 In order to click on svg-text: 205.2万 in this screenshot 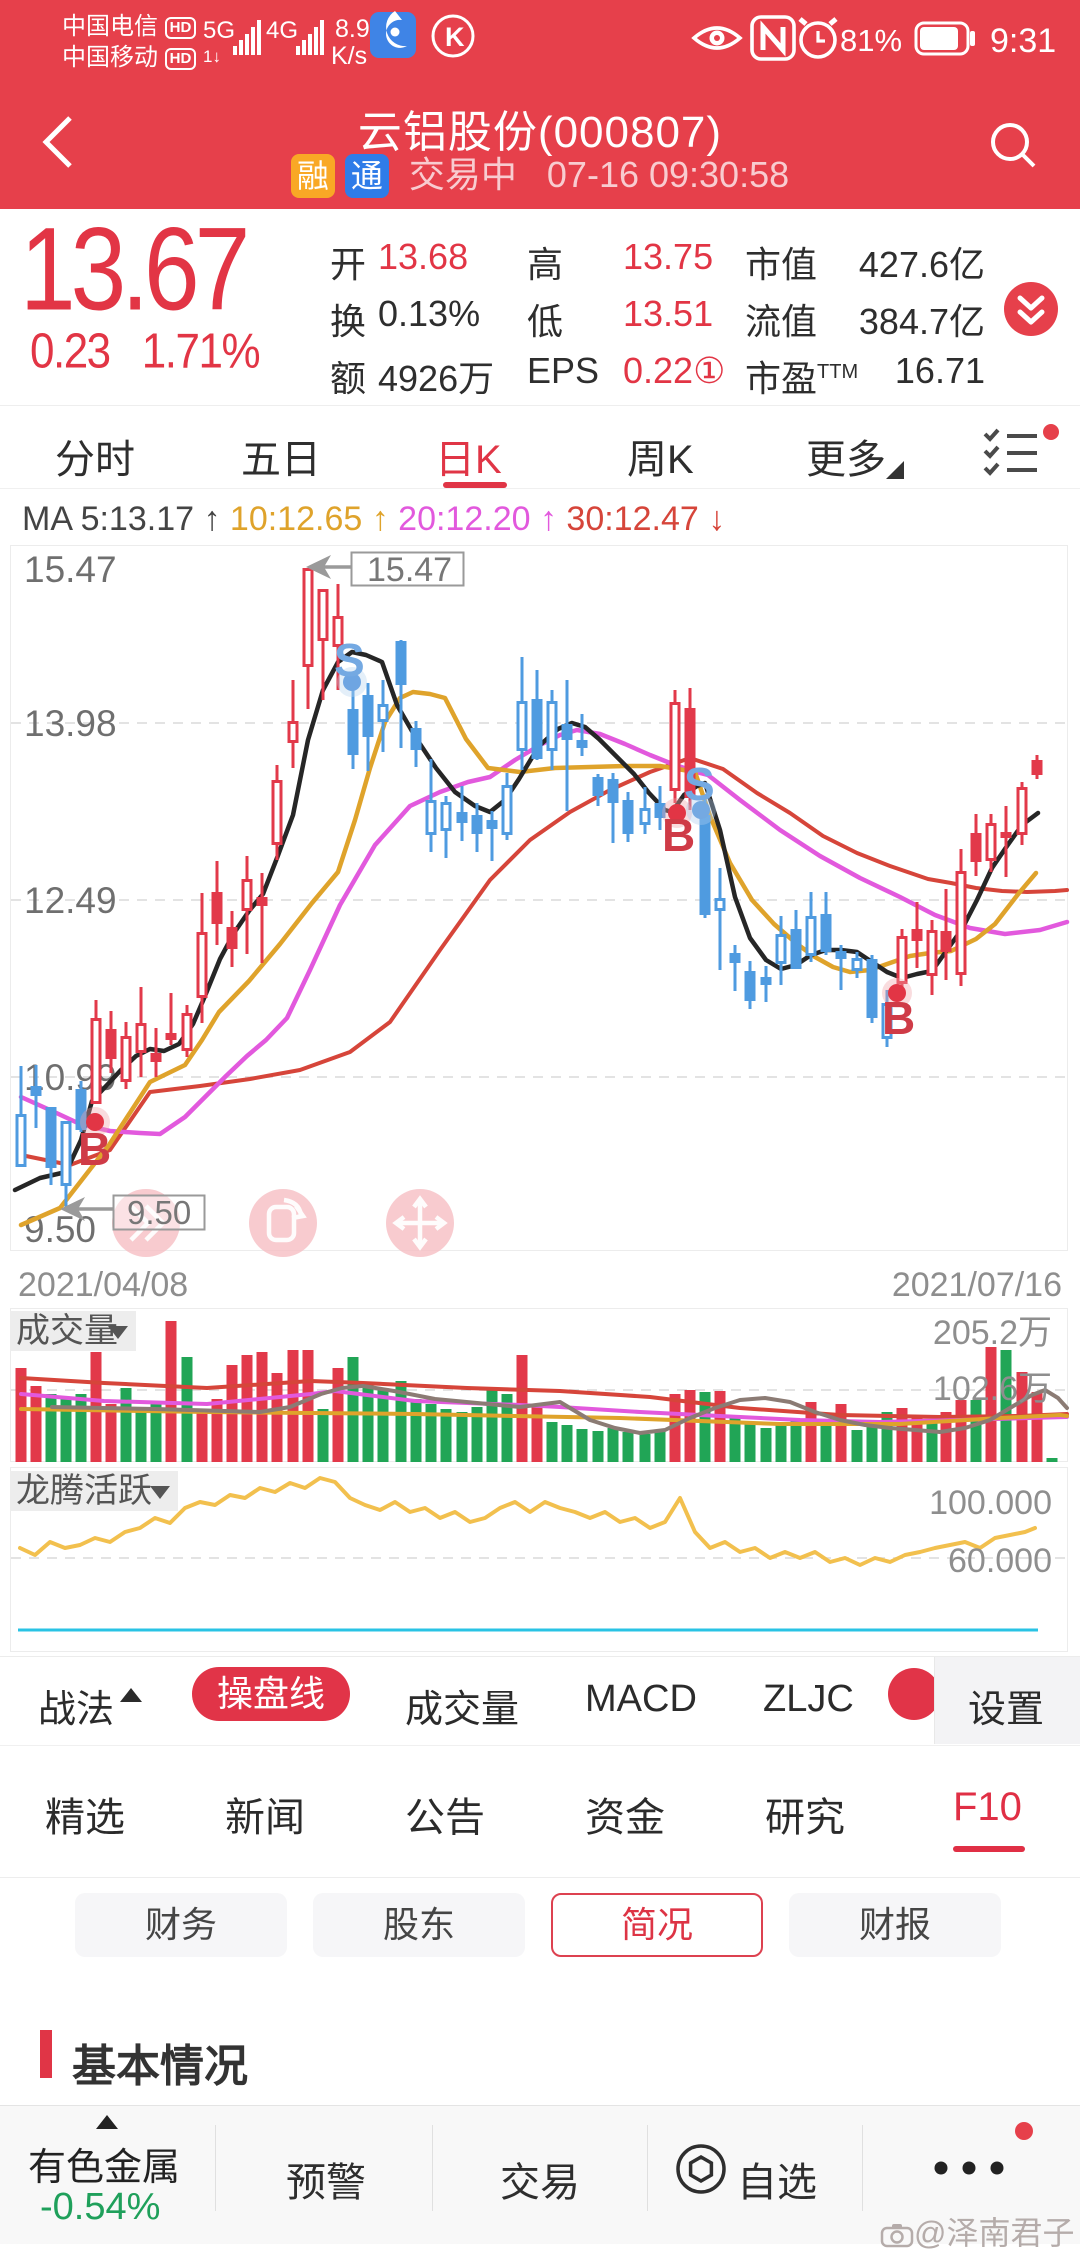, I will do `click(992, 1333)`.